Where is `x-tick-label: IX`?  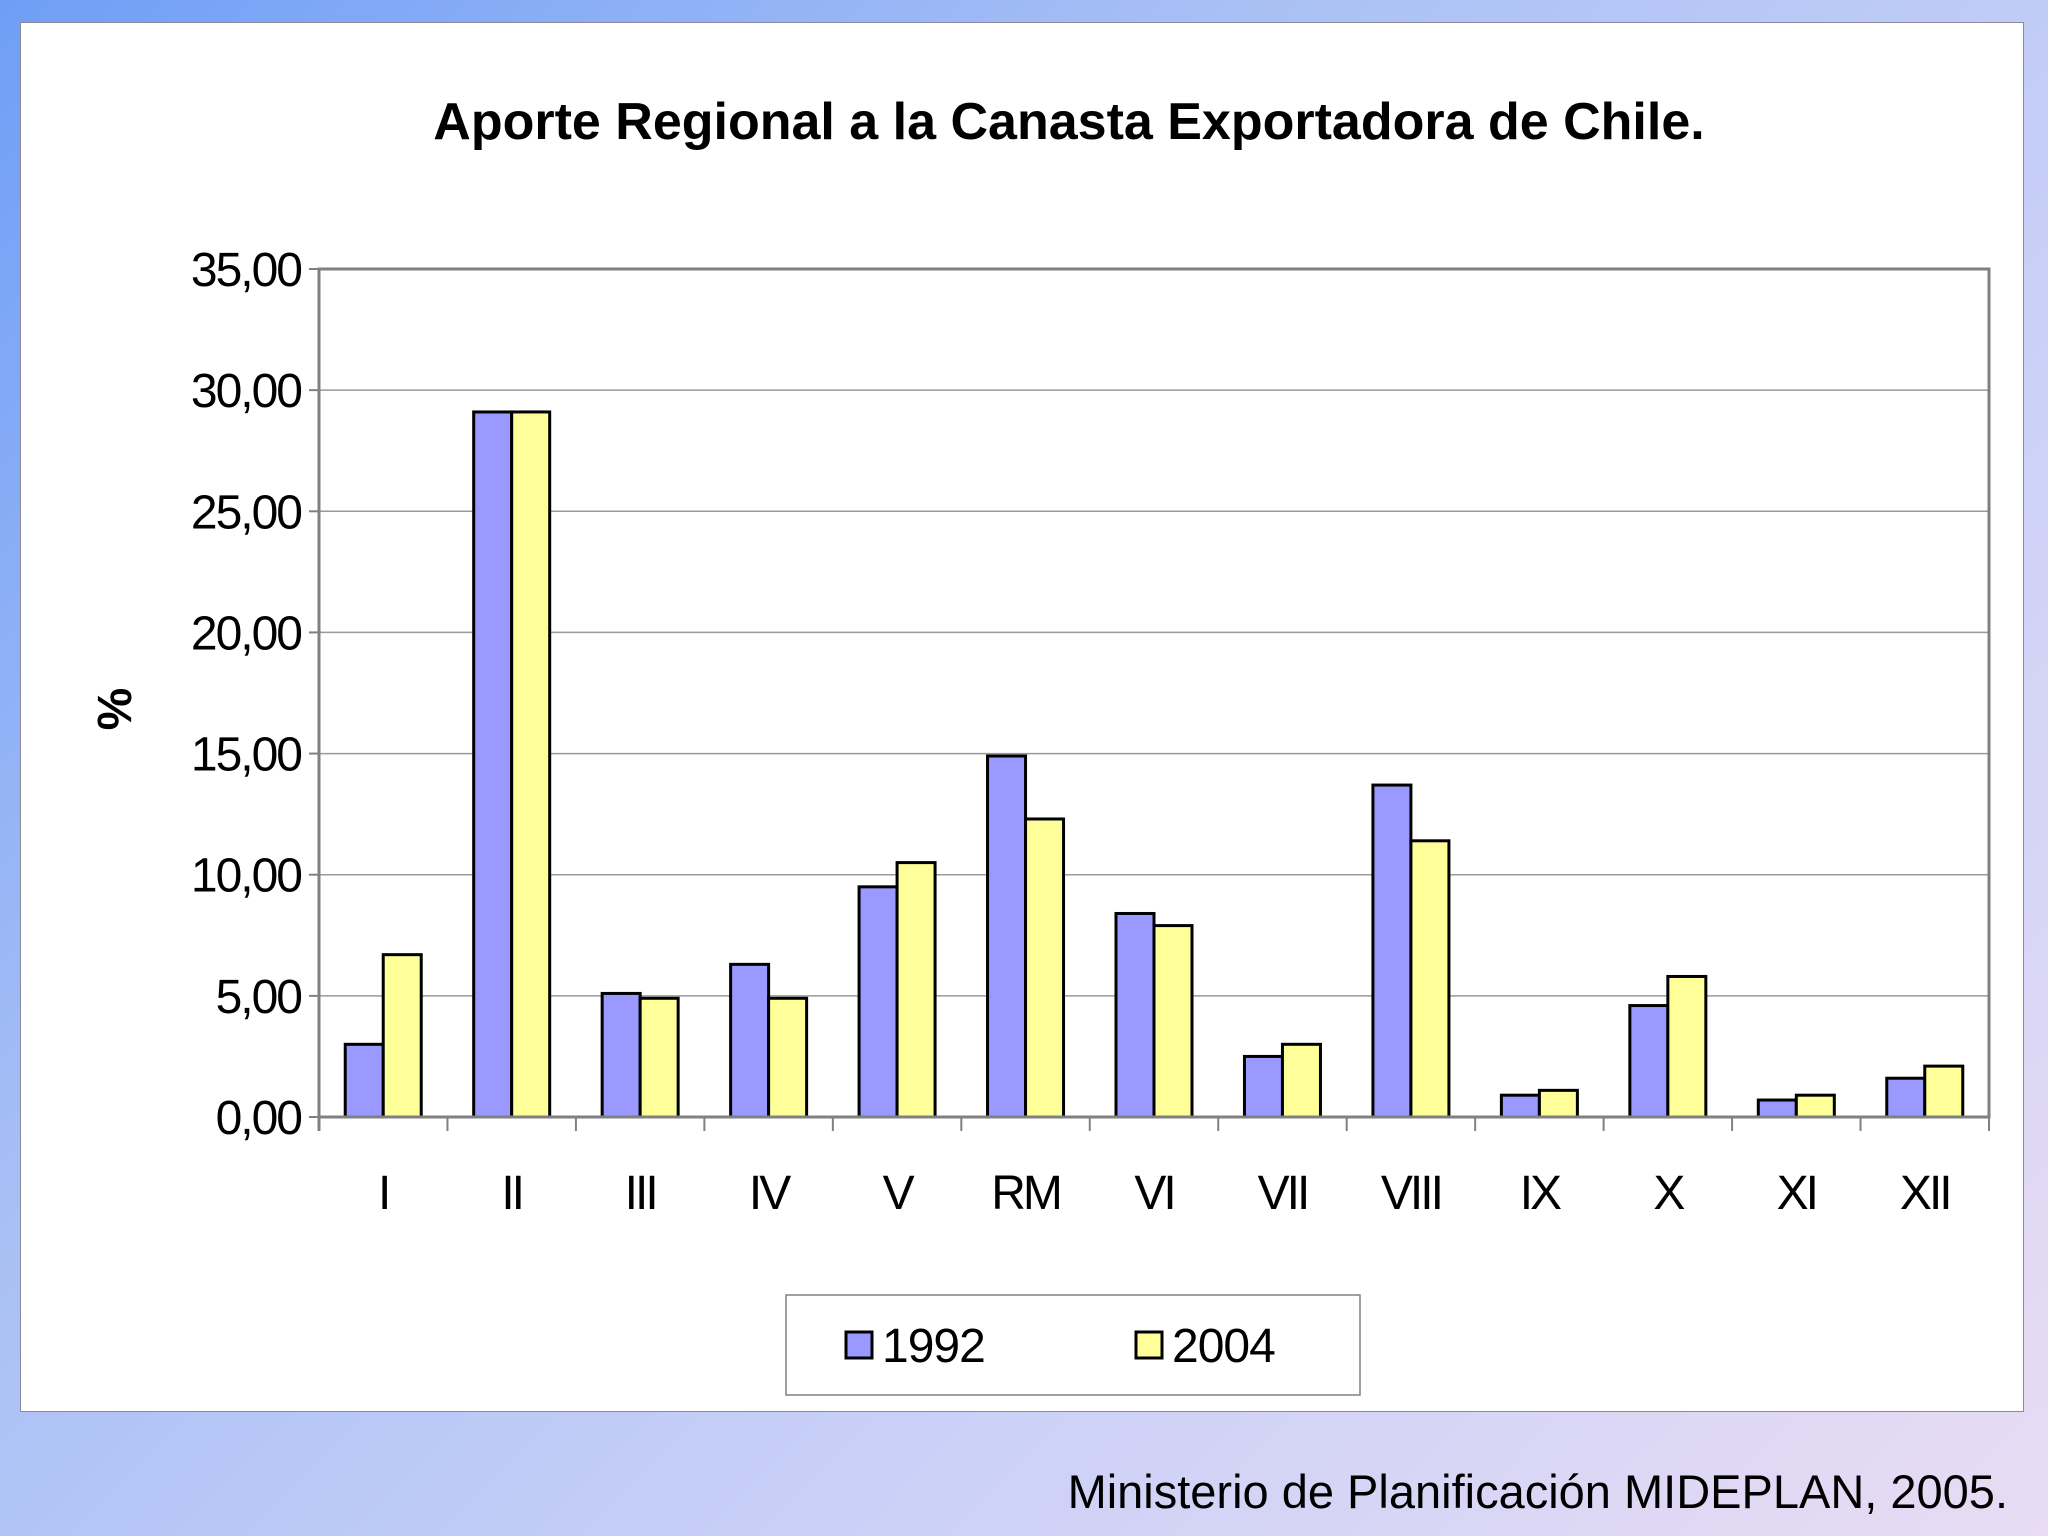 x-tick-label: IX is located at coordinates (1541, 1193).